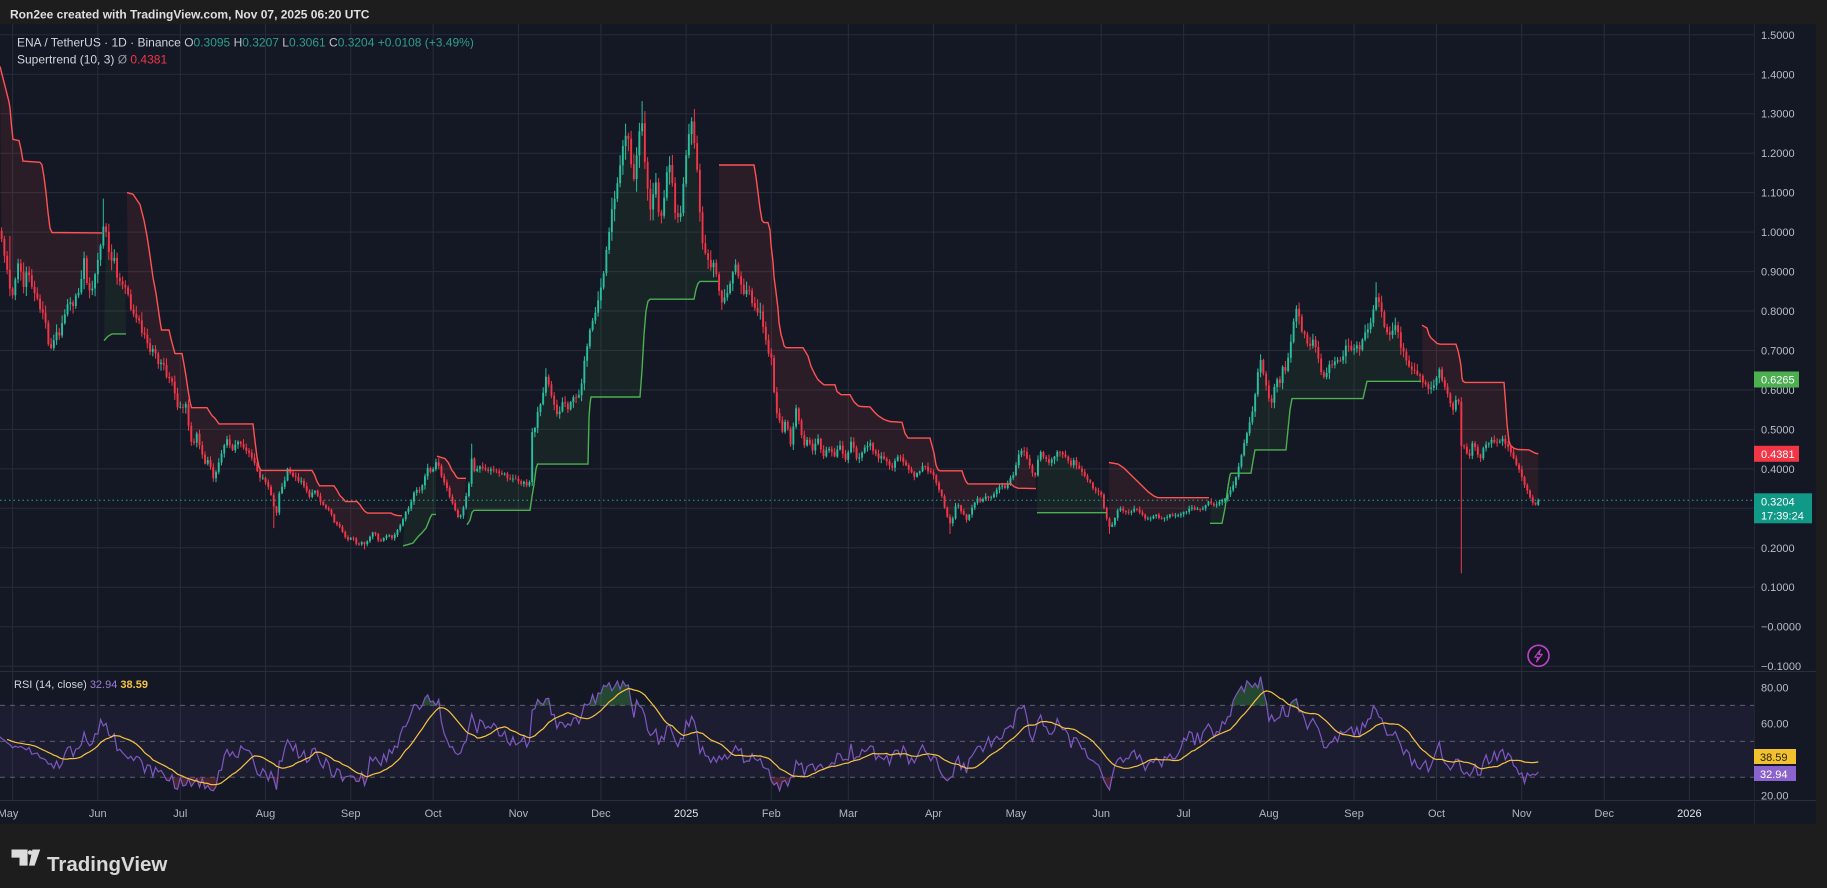 The image size is (1827, 888). What do you see at coordinates (1778, 352) in the screenshot?
I see `svg-text: 0.7000` at bounding box center [1778, 352].